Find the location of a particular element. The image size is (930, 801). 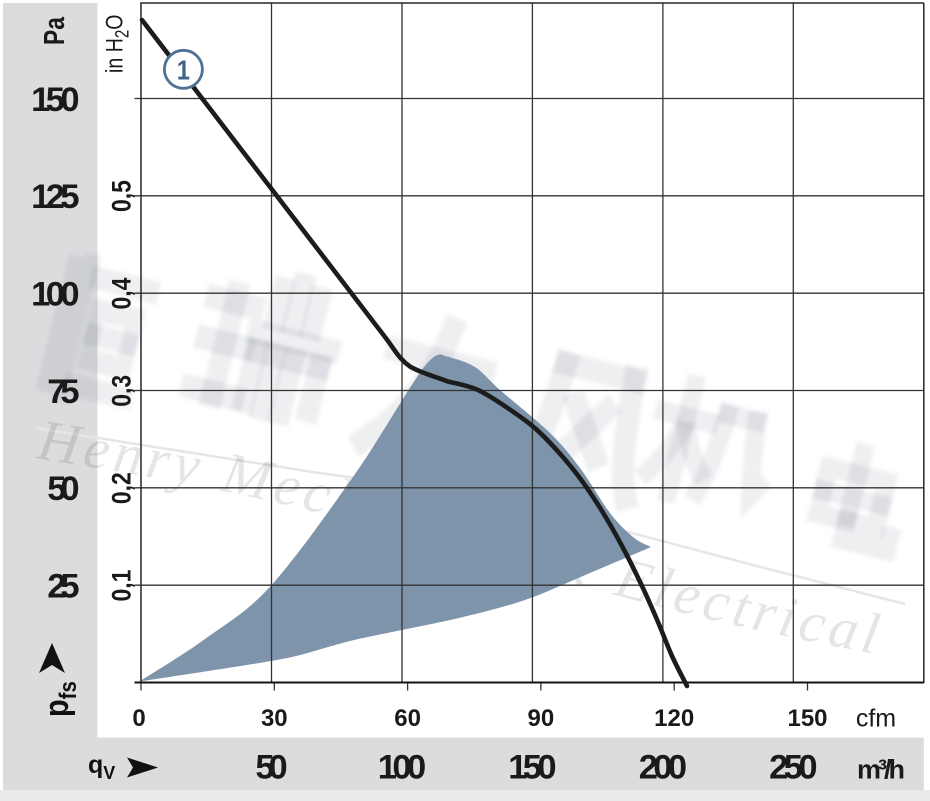

svg-text: 90 is located at coordinates (541, 718).